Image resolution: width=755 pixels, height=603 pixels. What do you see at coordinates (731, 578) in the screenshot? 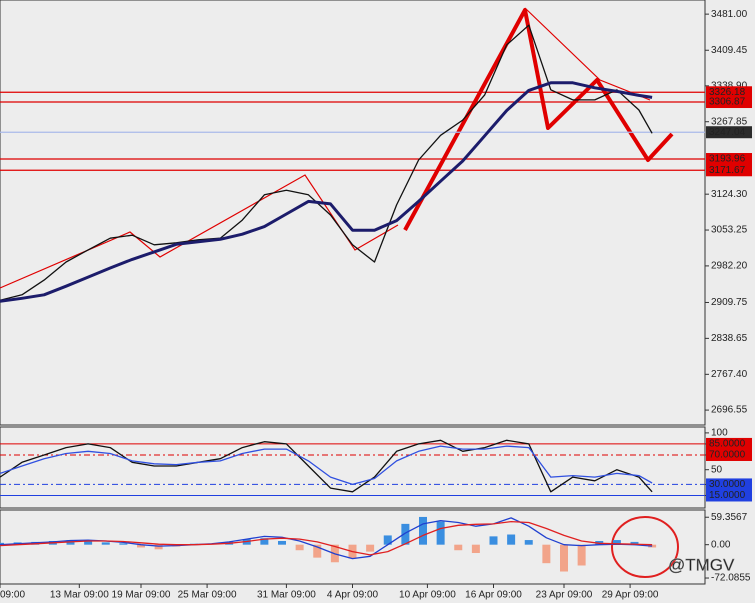
I see `y-tick-label: -72.0855` at bounding box center [731, 578].